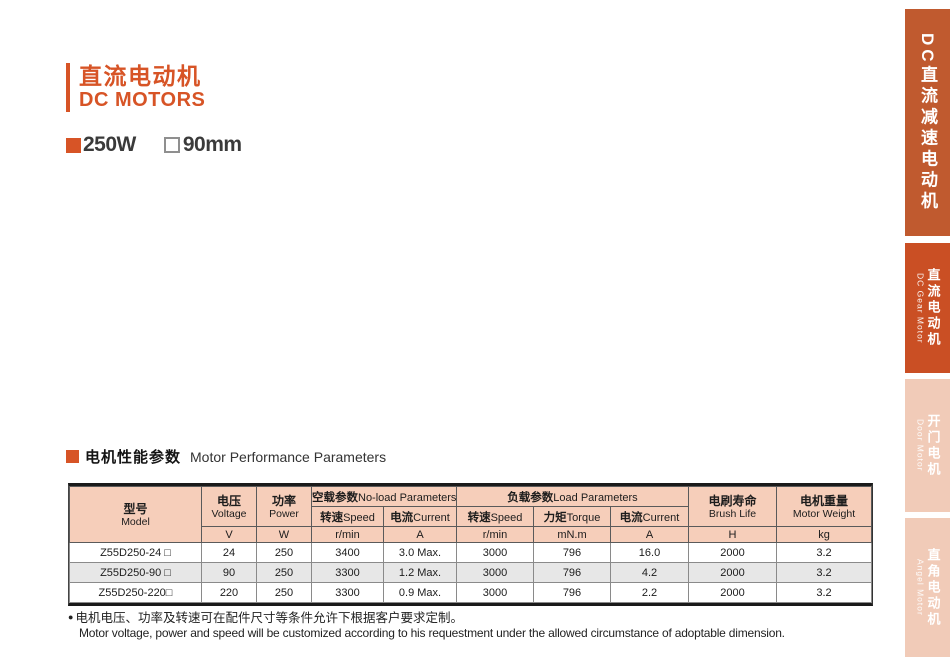 This screenshot has width=950, height=661. Describe the element at coordinates (171, 145) in the screenshot. I see `outline-square-icon` at that location.